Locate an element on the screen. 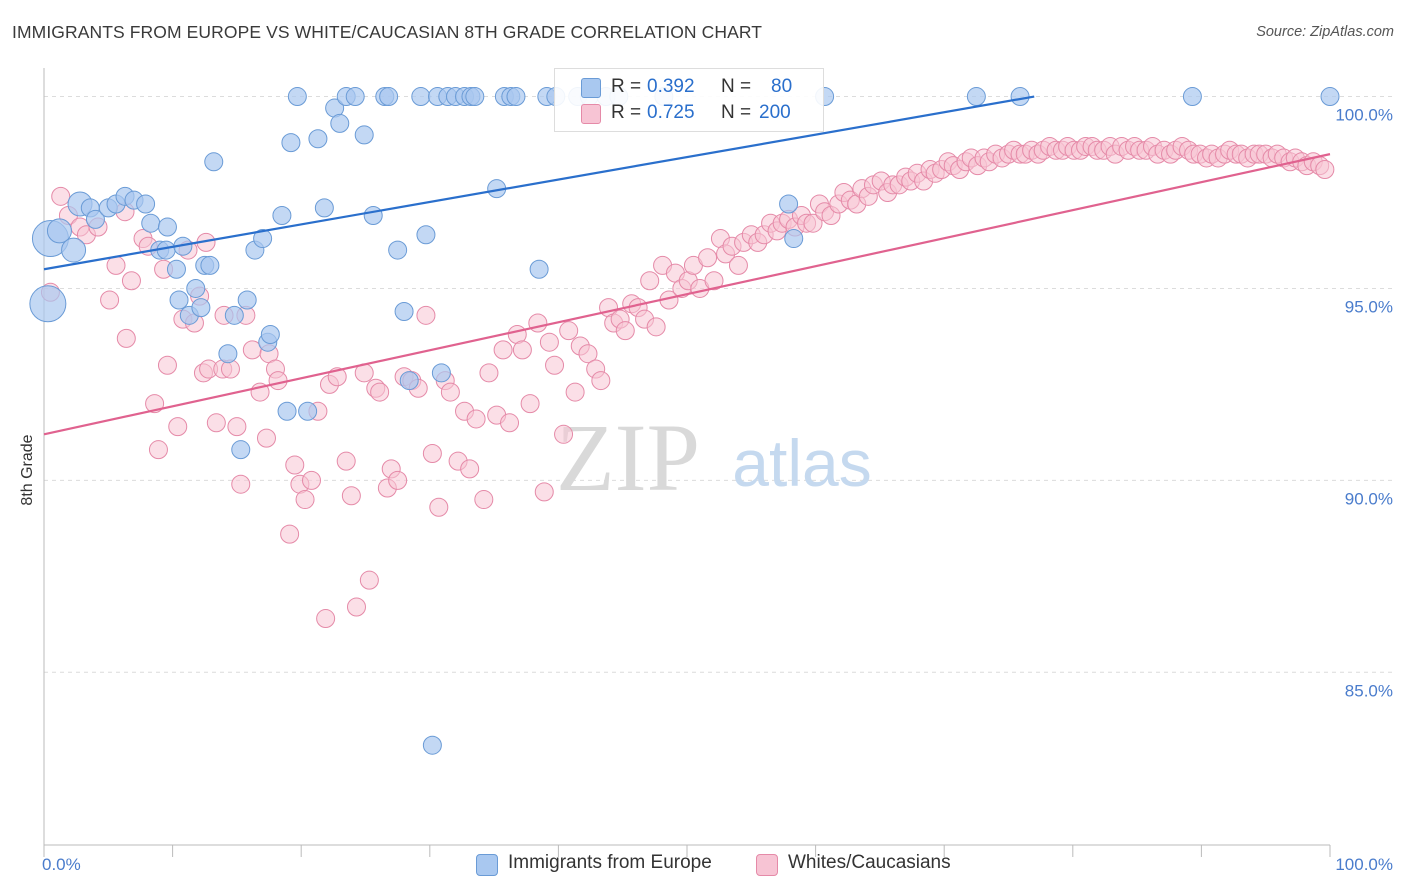  watermark: ZIP atlas is located at coordinates (714, 457).